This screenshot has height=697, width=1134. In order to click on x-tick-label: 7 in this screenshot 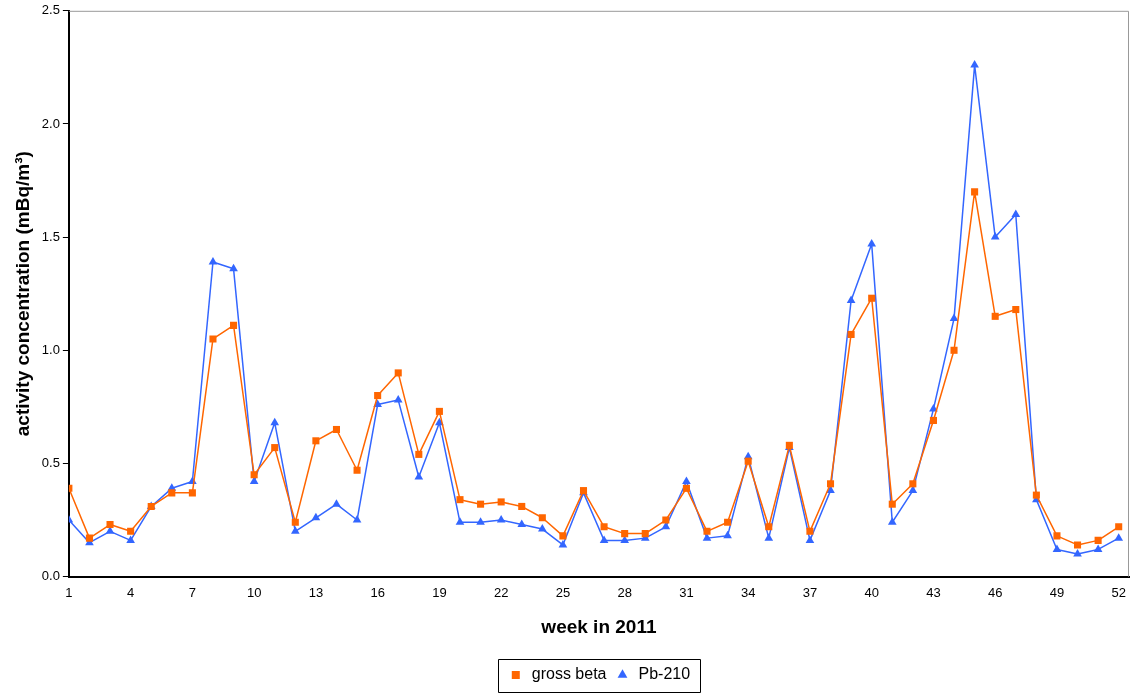, I will do `click(192, 592)`.